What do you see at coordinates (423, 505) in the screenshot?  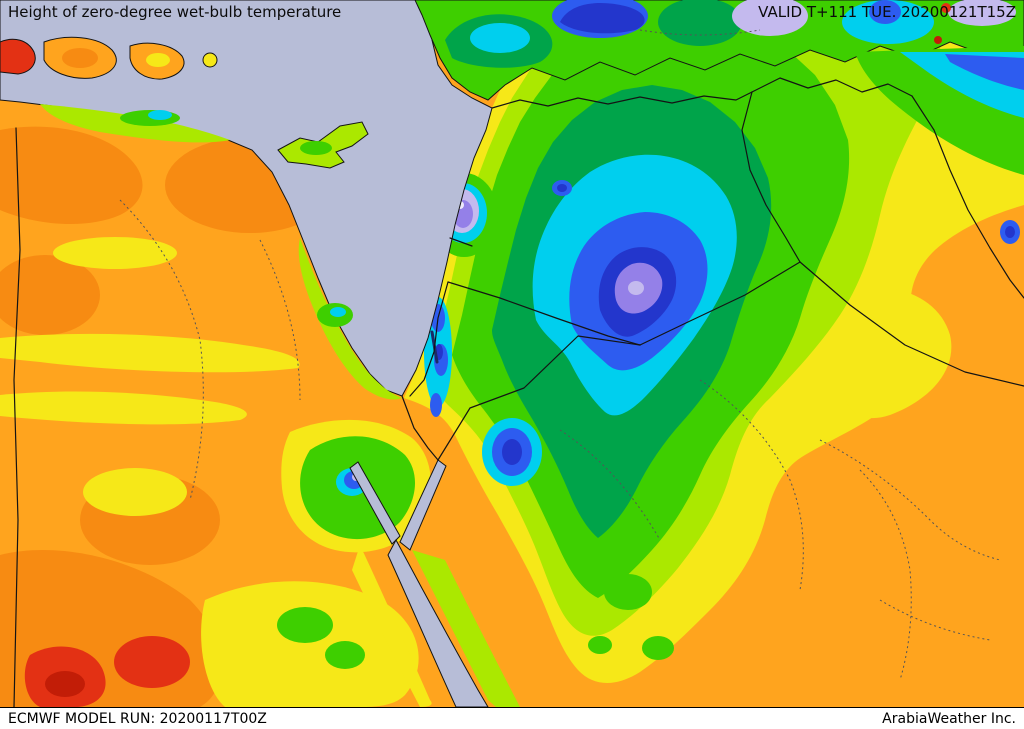 I see `gulf-of-aqaba` at bounding box center [423, 505].